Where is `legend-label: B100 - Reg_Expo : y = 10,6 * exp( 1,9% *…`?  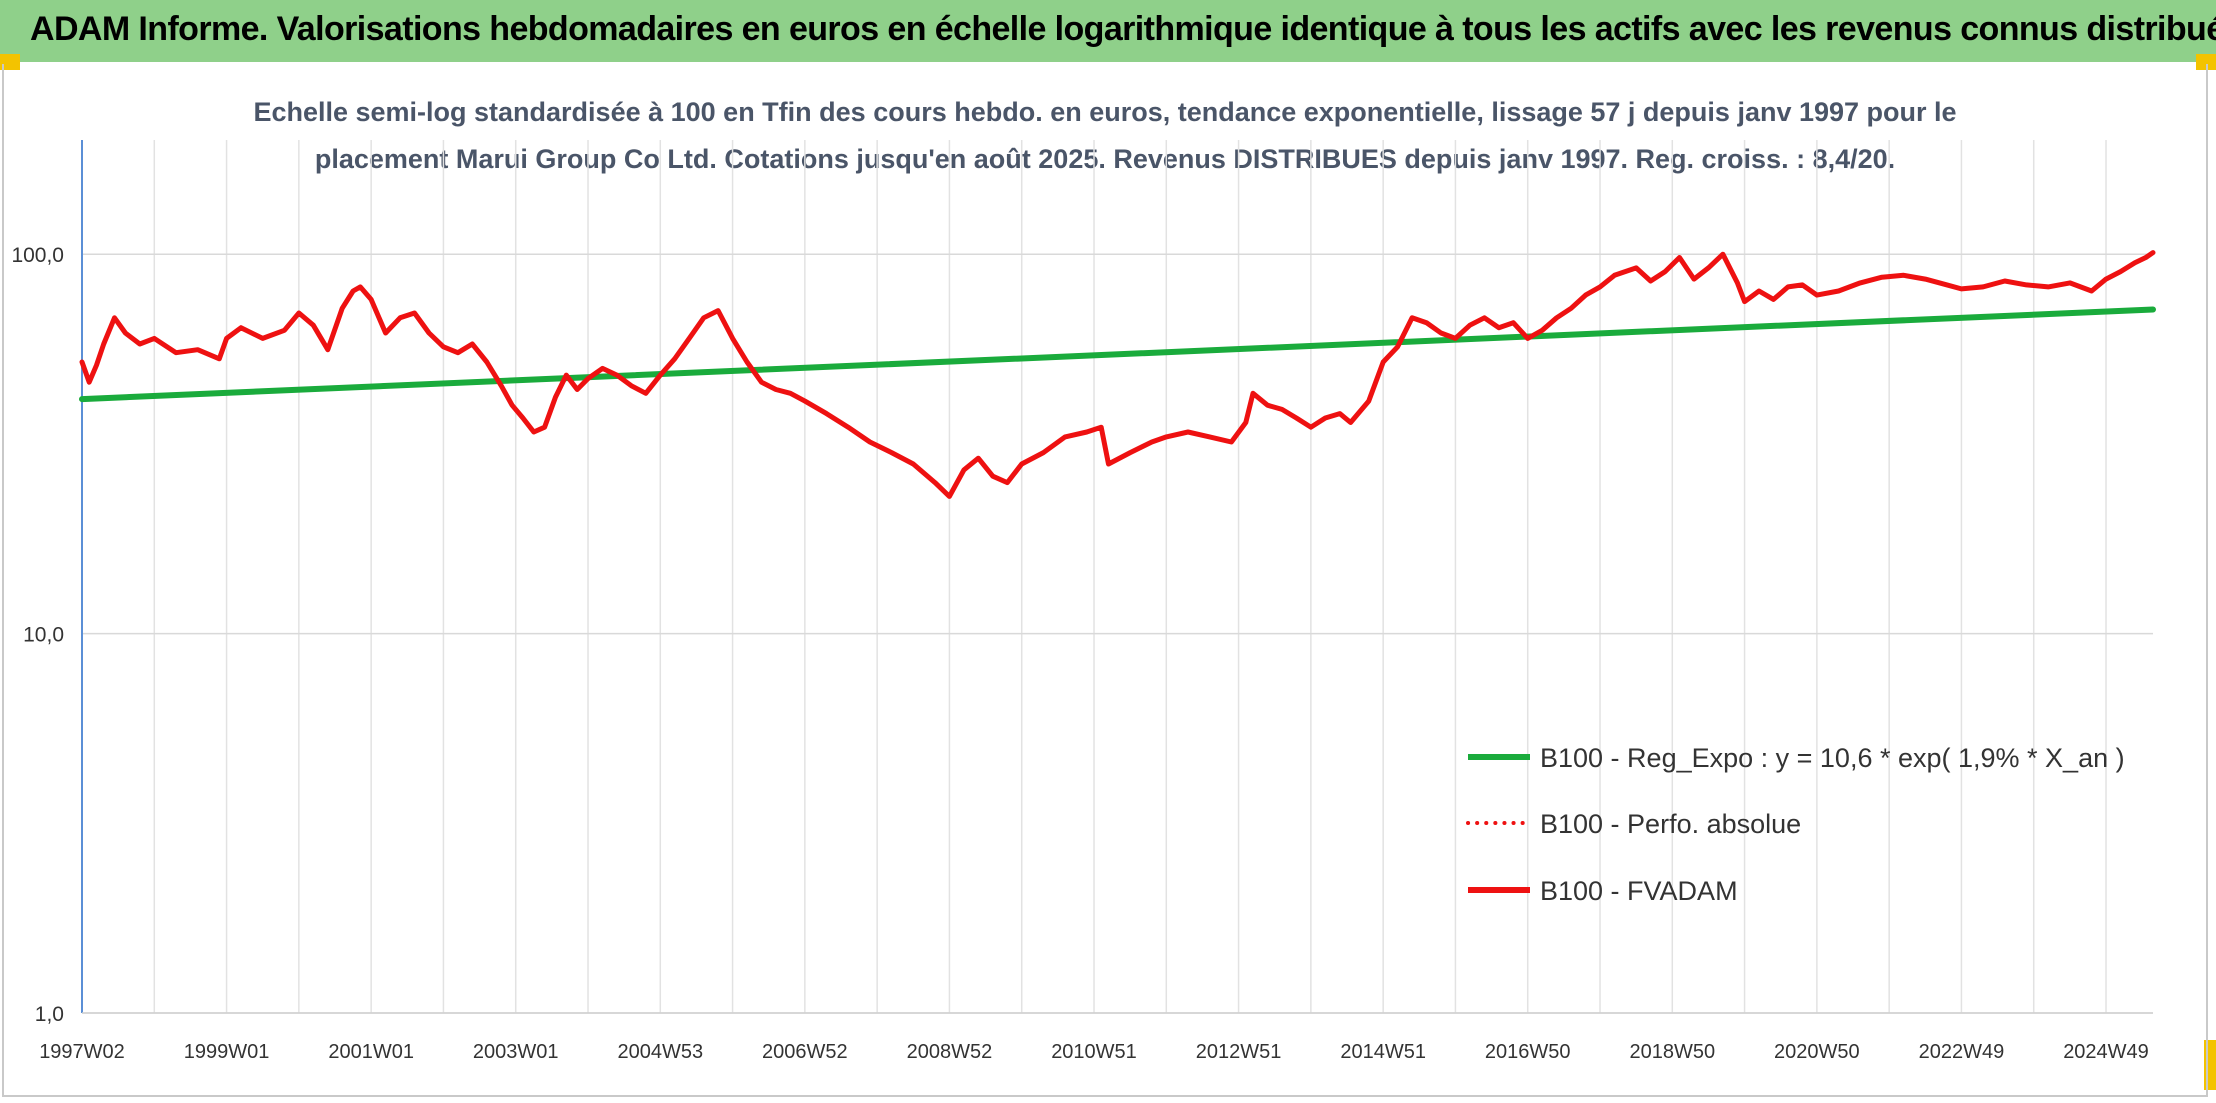
legend-label: B100 - Reg_Expo : y = 10,6 * exp( 1,9% *… is located at coordinates (1832, 758).